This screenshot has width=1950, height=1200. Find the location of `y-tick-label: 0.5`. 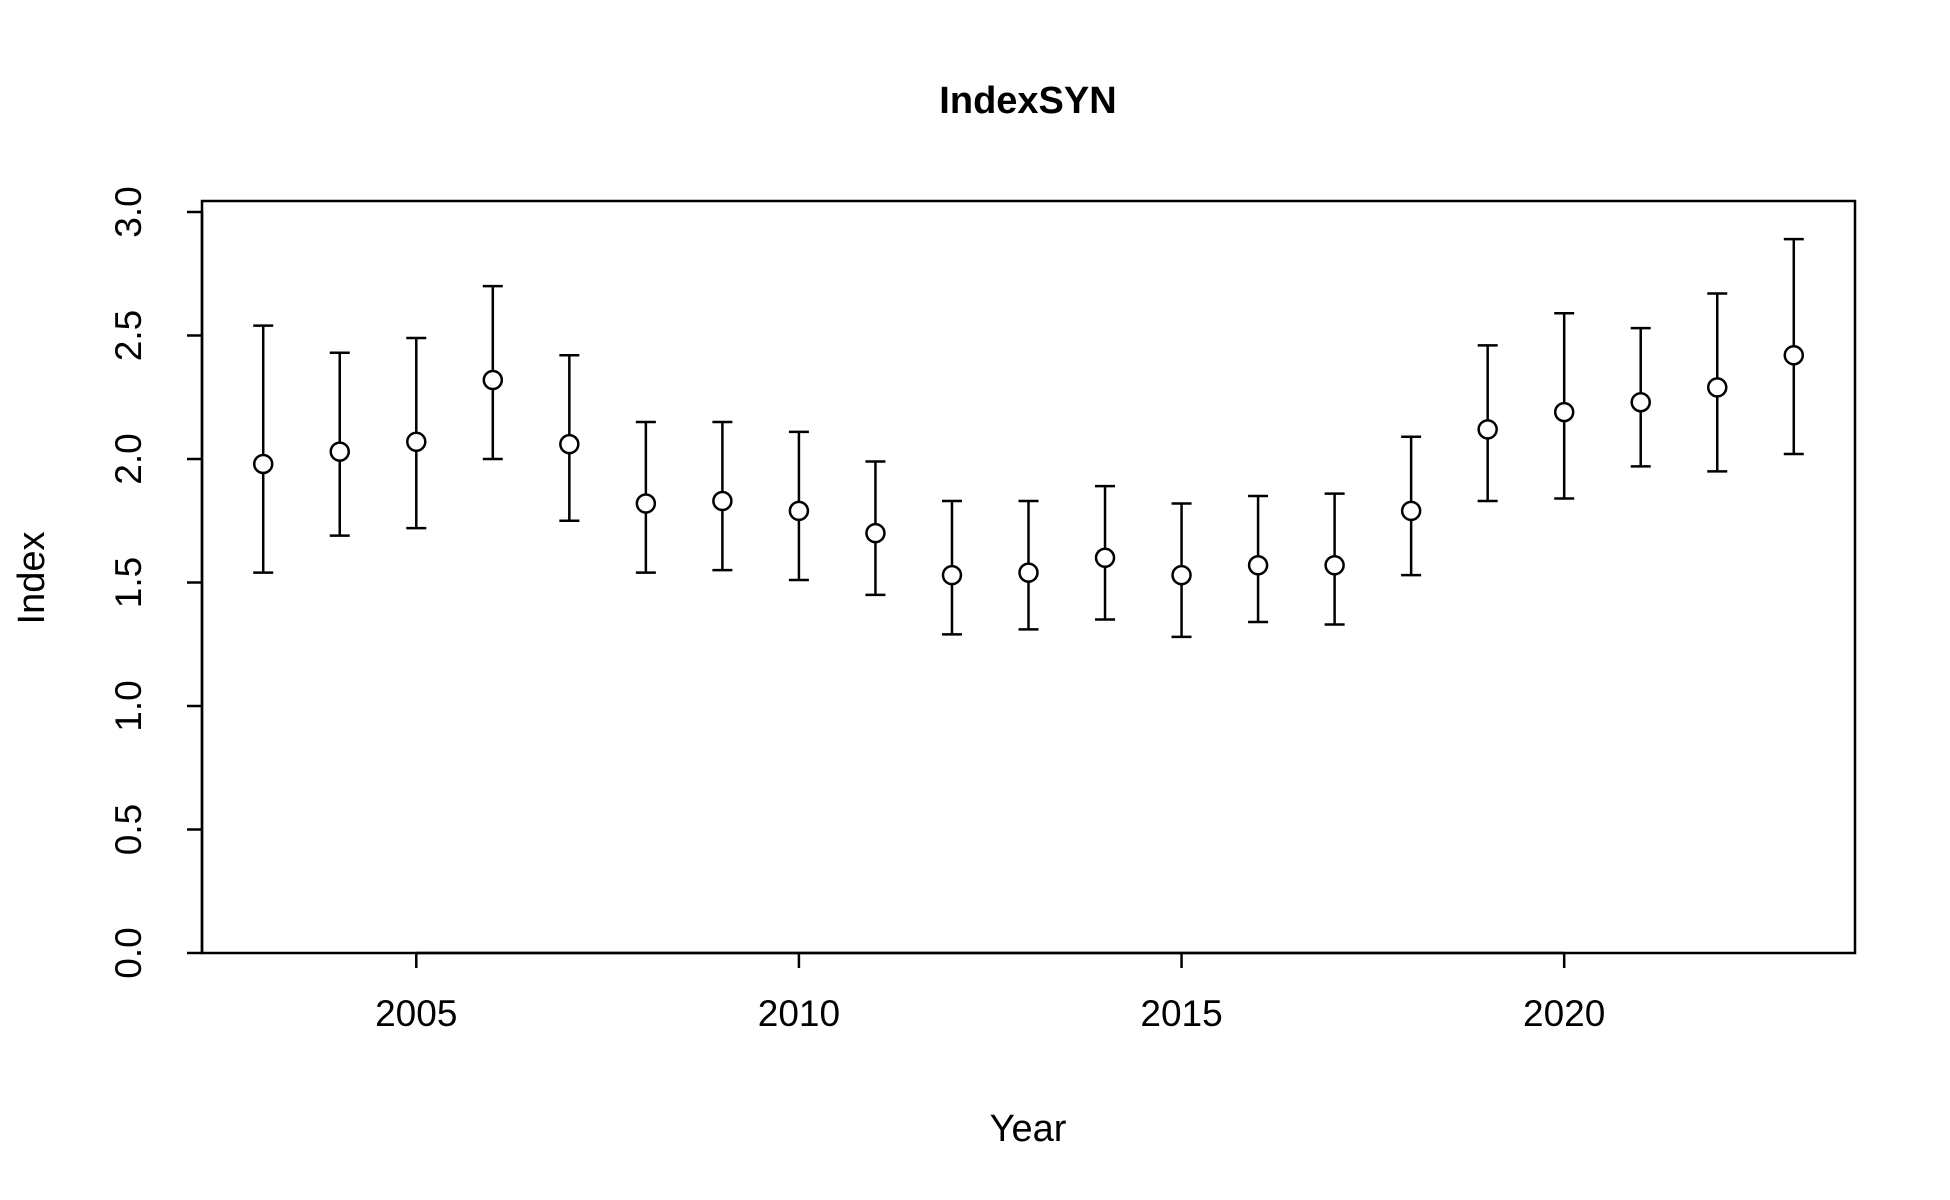

y-tick-label: 0.5 is located at coordinates (128, 829).